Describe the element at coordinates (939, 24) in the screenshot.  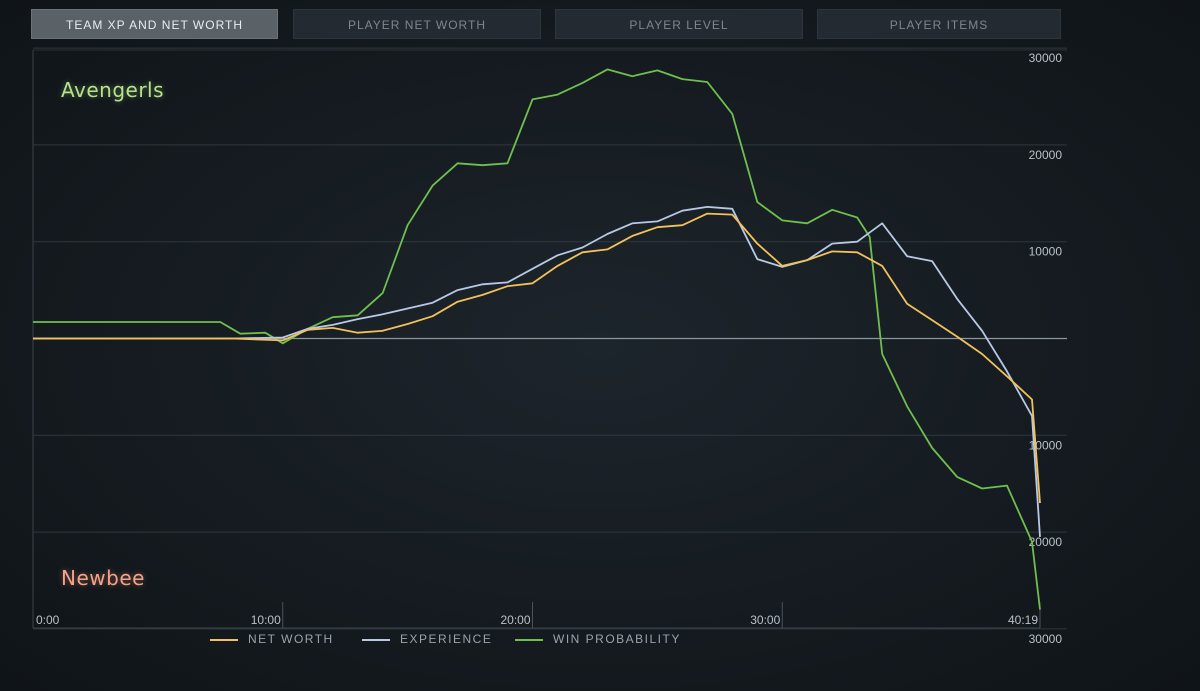
I see `tab-player-items: PLAYER ITEMS` at that location.